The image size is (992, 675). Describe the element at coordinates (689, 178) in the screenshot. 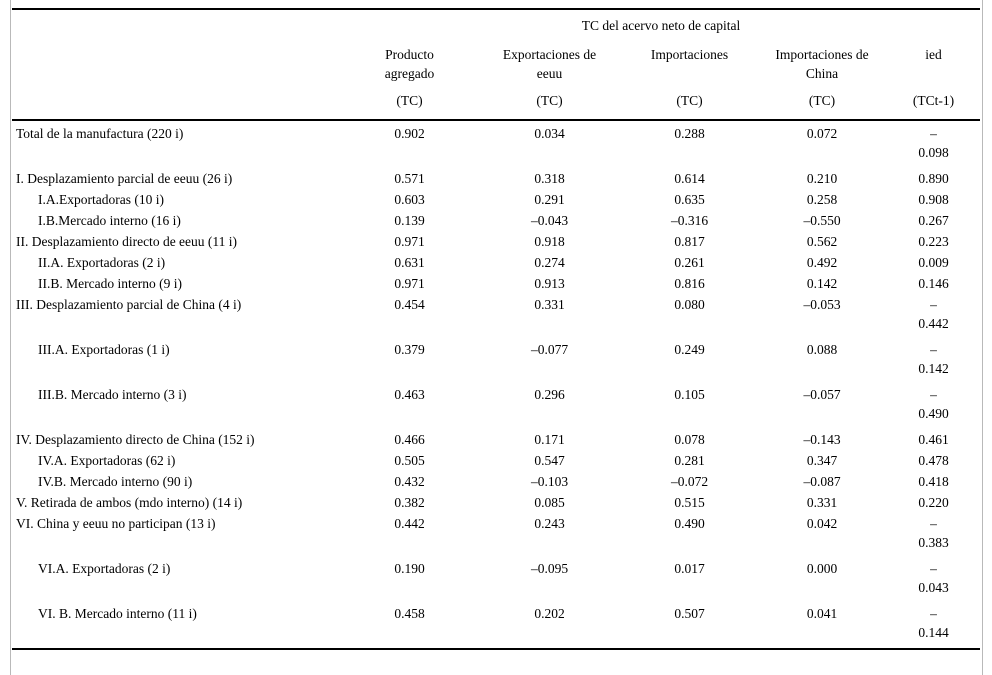

I see `value-cell: 0.614` at that location.